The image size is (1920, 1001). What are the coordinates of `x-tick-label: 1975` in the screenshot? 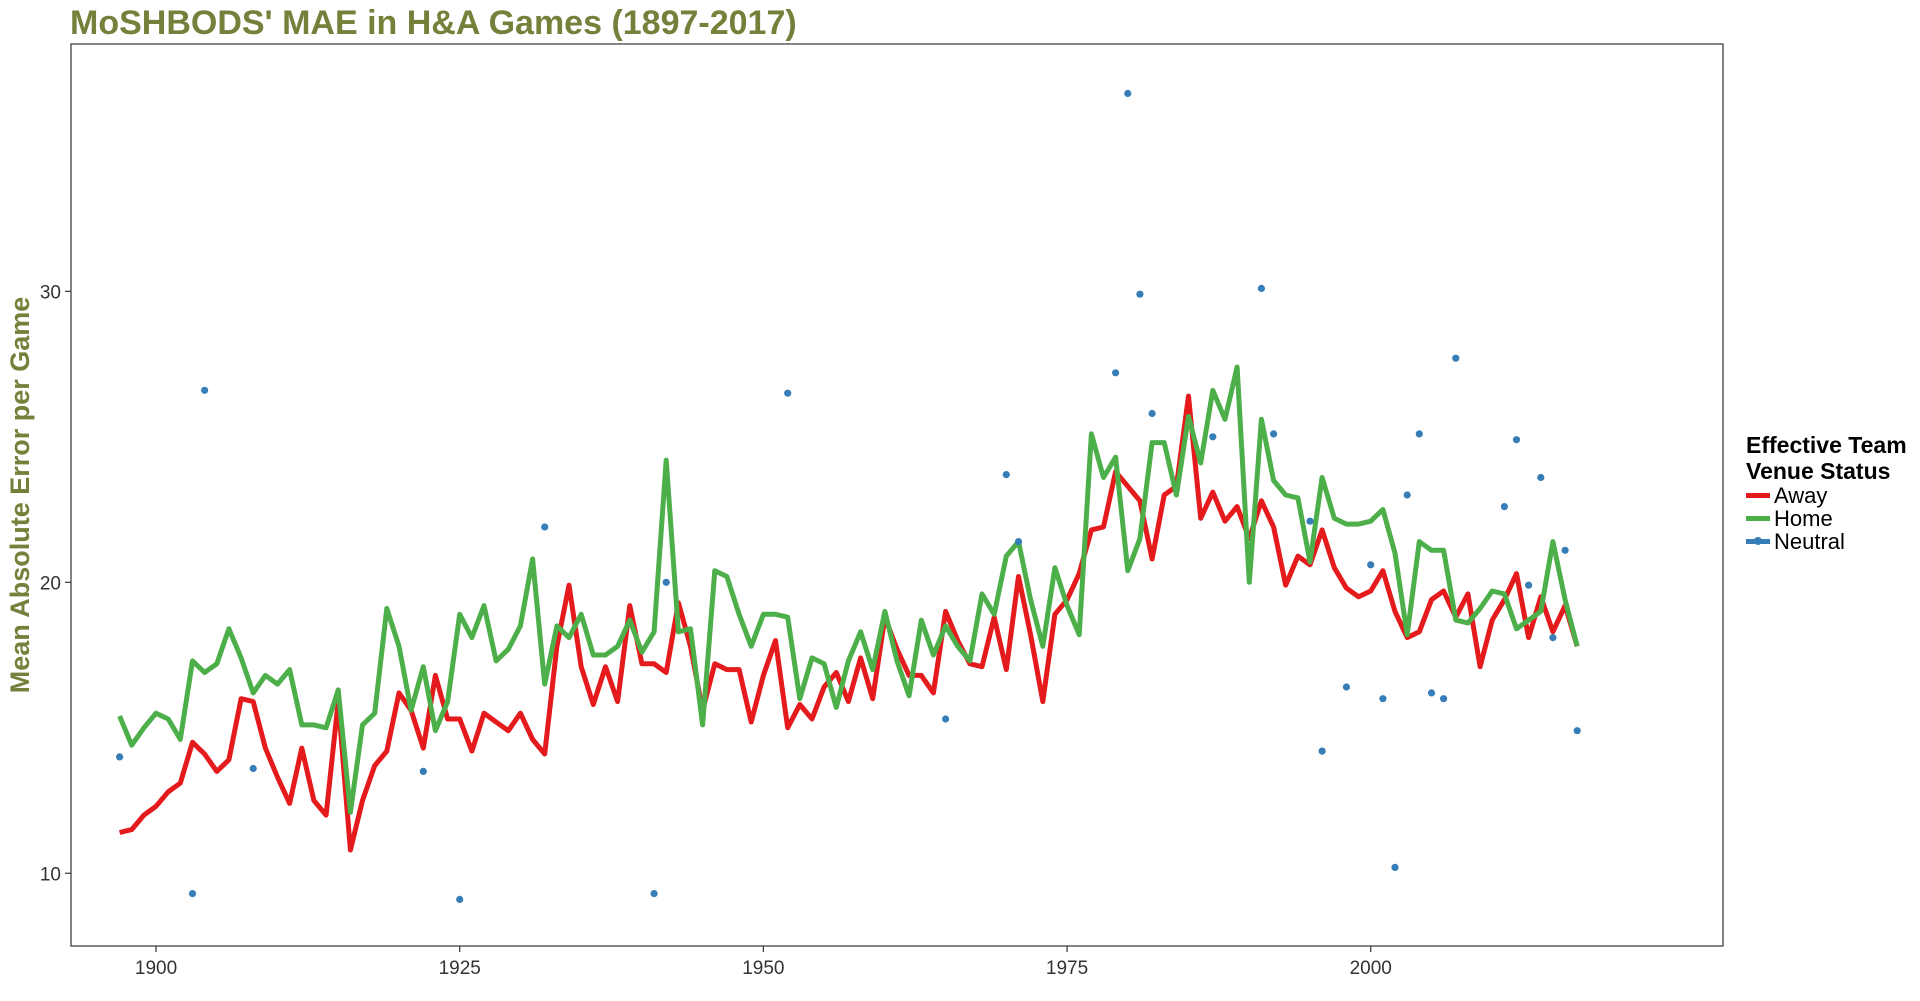 It's located at (1067, 968).